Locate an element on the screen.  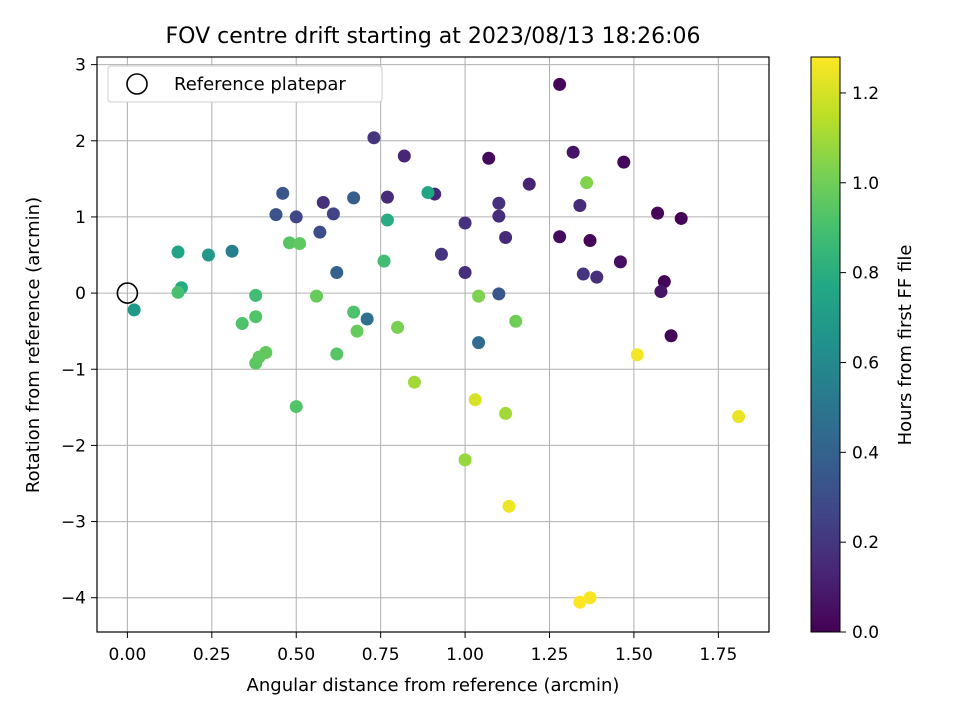
x-tick-label: 0.00 is located at coordinates (127, 655).